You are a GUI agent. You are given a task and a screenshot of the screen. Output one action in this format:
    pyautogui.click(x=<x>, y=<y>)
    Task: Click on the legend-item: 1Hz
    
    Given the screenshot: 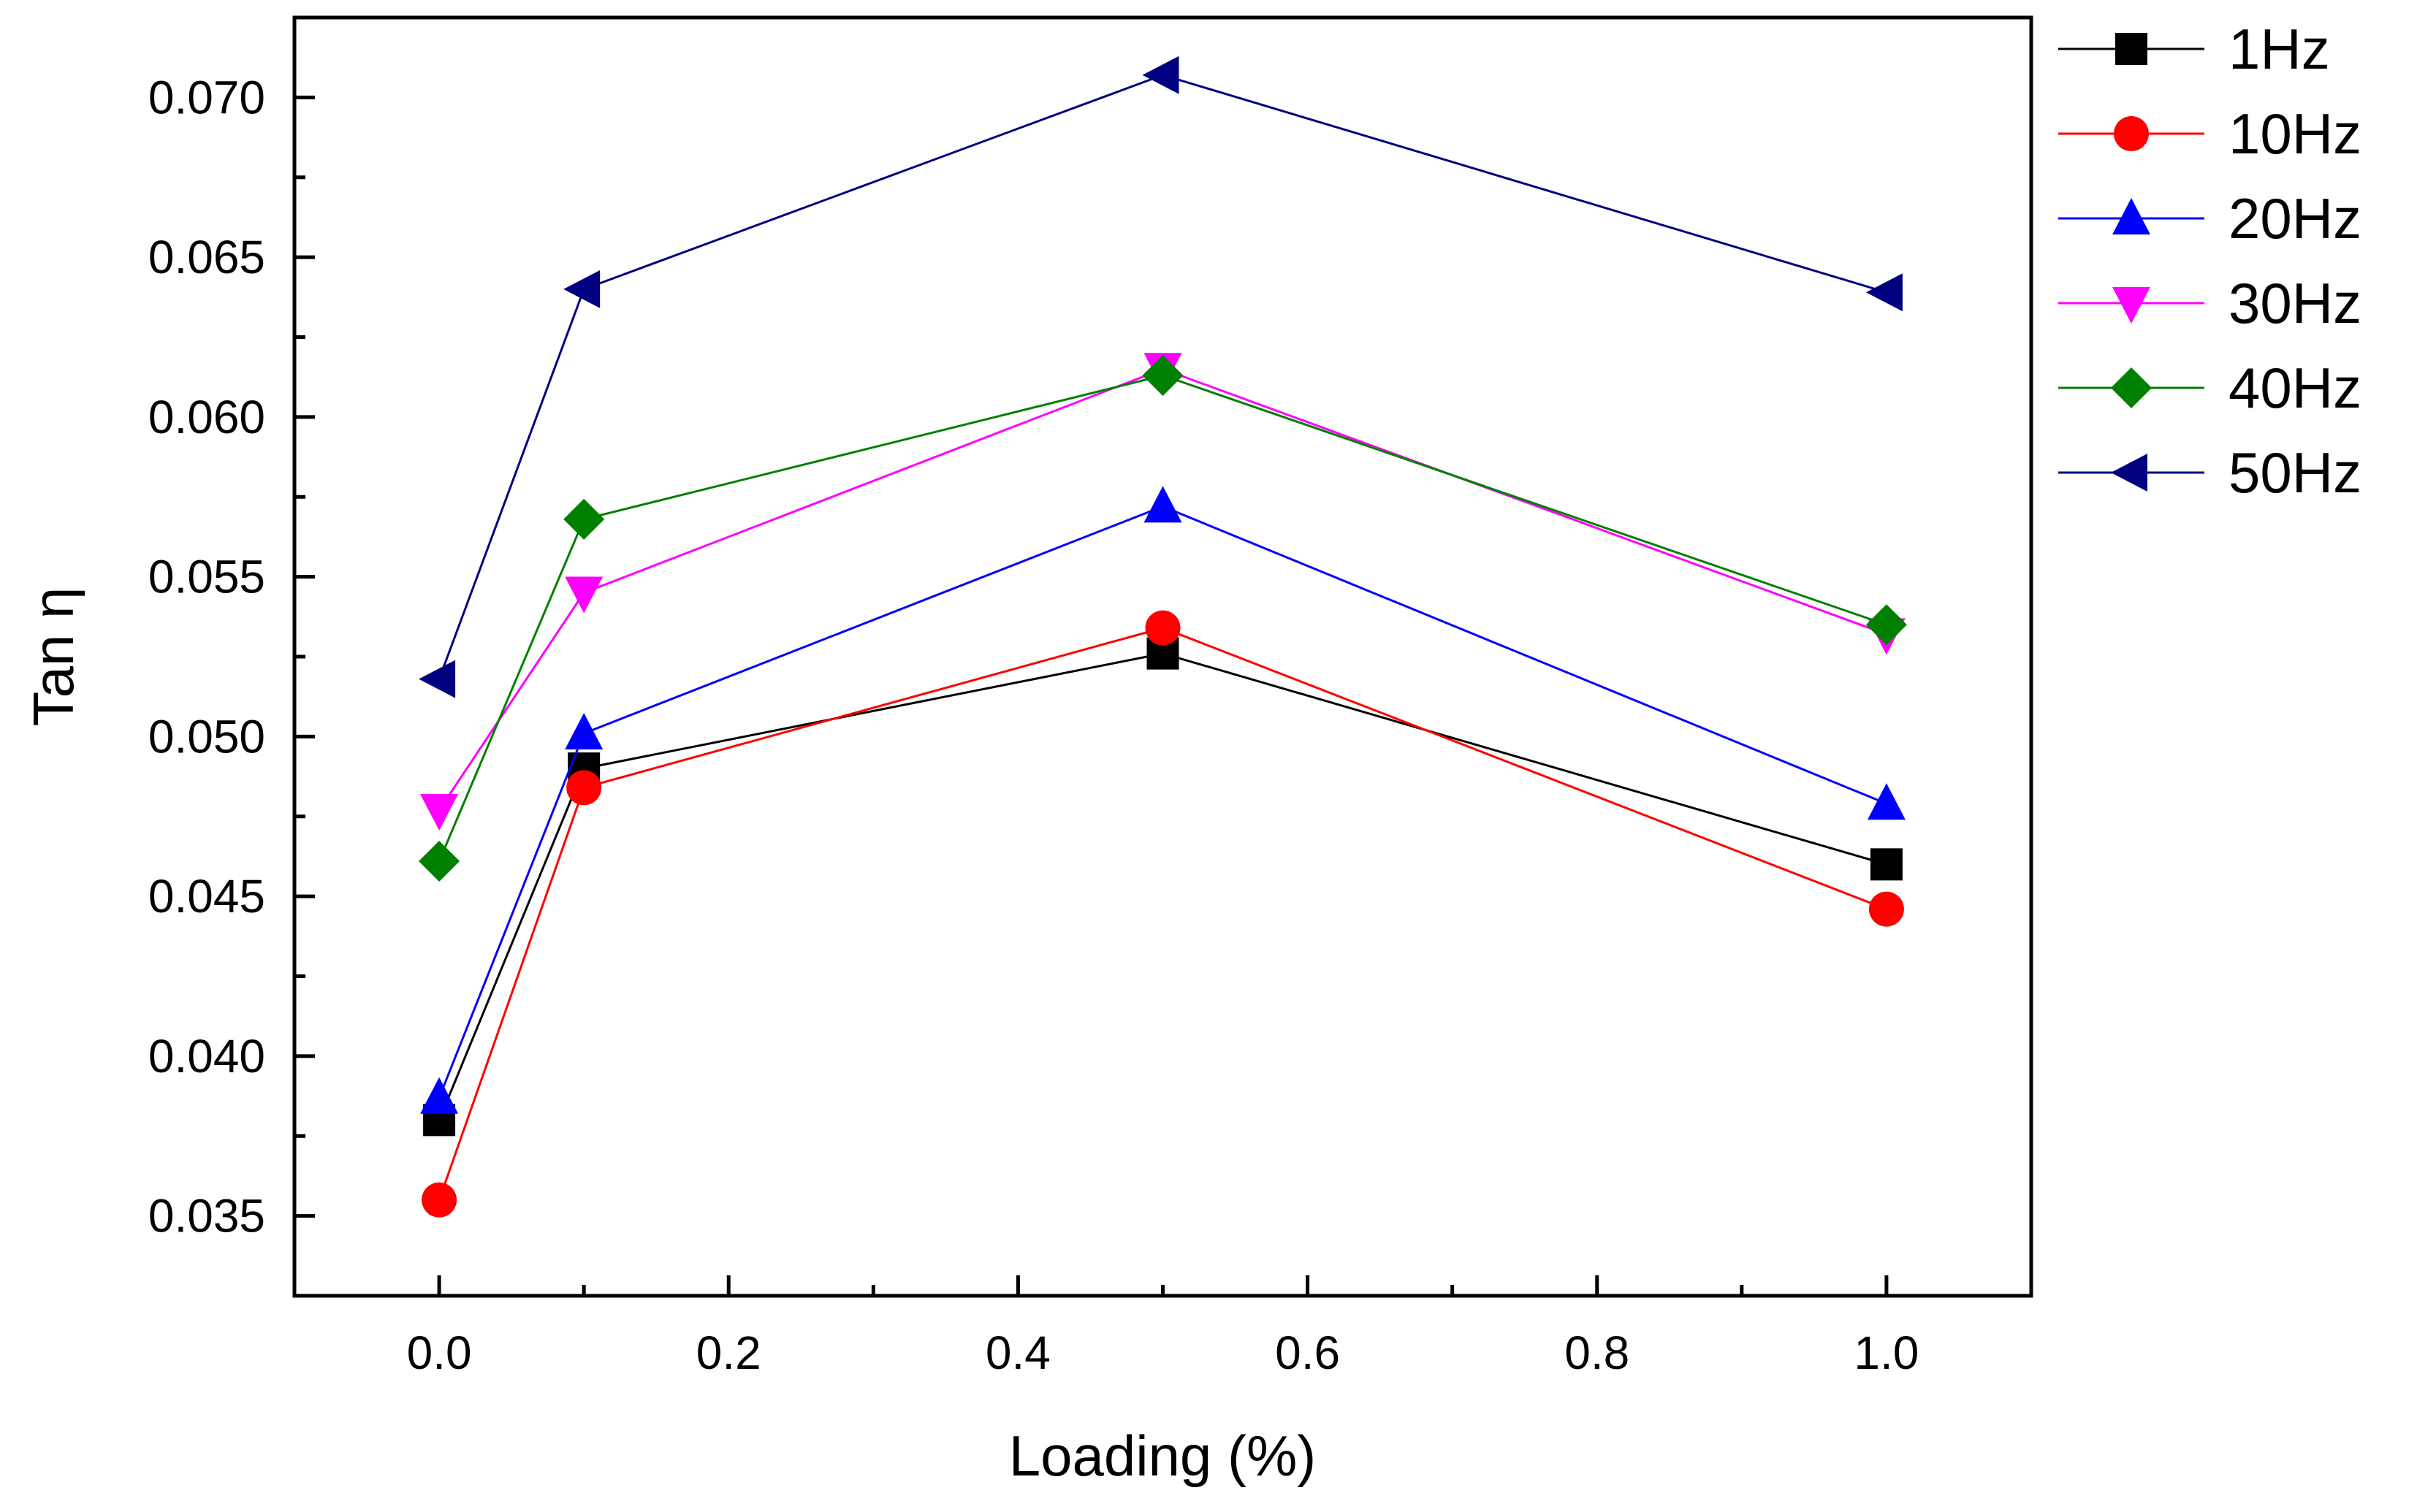 What is the action you would take?
    pyautogui.click(x=2194, y=49)
    